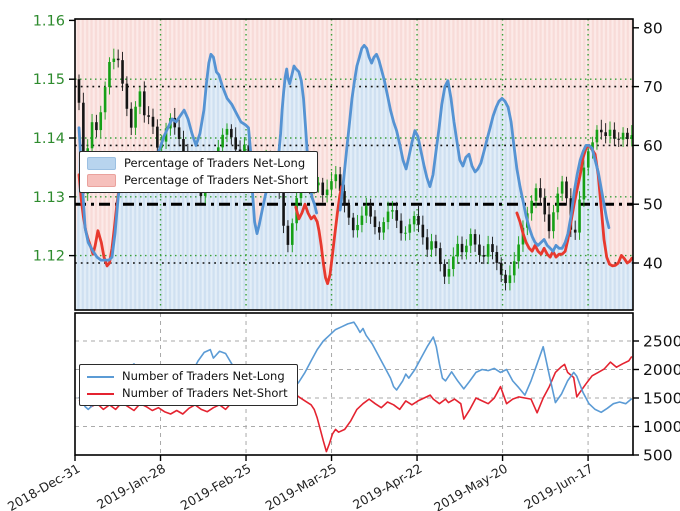 This screenshot has width=680, height=511. Describe the element at coordinates (100, 393) in the screenshot. I see `net-short-line-swatch` at that location.